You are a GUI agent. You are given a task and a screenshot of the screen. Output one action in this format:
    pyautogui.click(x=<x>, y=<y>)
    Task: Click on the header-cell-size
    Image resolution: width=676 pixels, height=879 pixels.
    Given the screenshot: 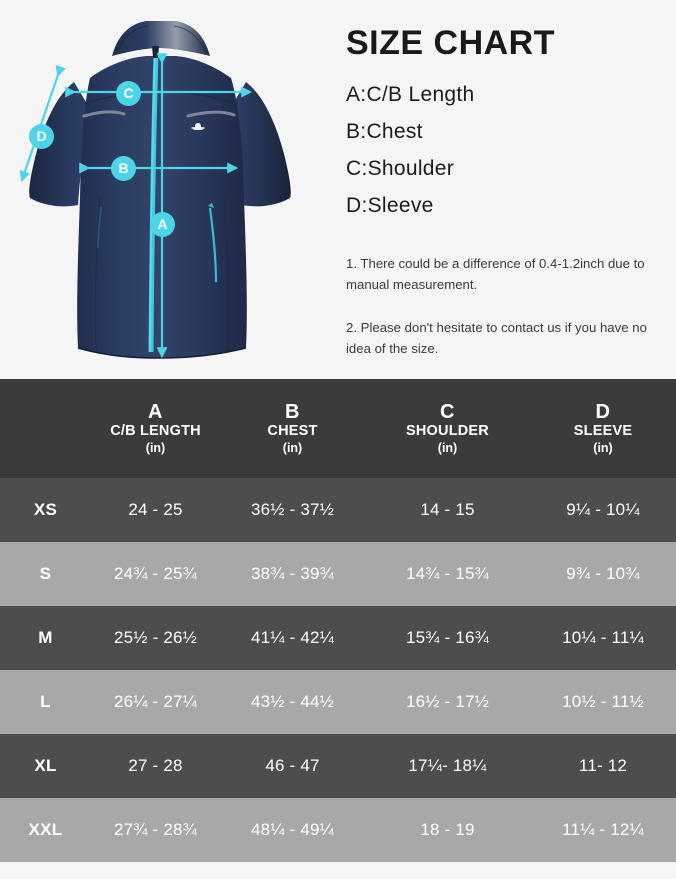 What is the action you would take?
    pyautogui.click(x=45, y=428)
    